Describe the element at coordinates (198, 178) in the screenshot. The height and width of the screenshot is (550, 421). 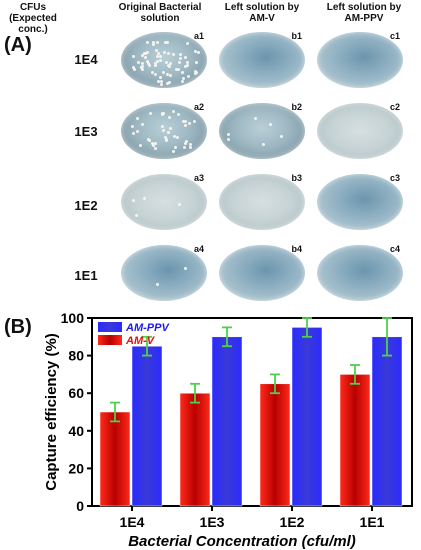
I see `plate-tag: a3` at that location.